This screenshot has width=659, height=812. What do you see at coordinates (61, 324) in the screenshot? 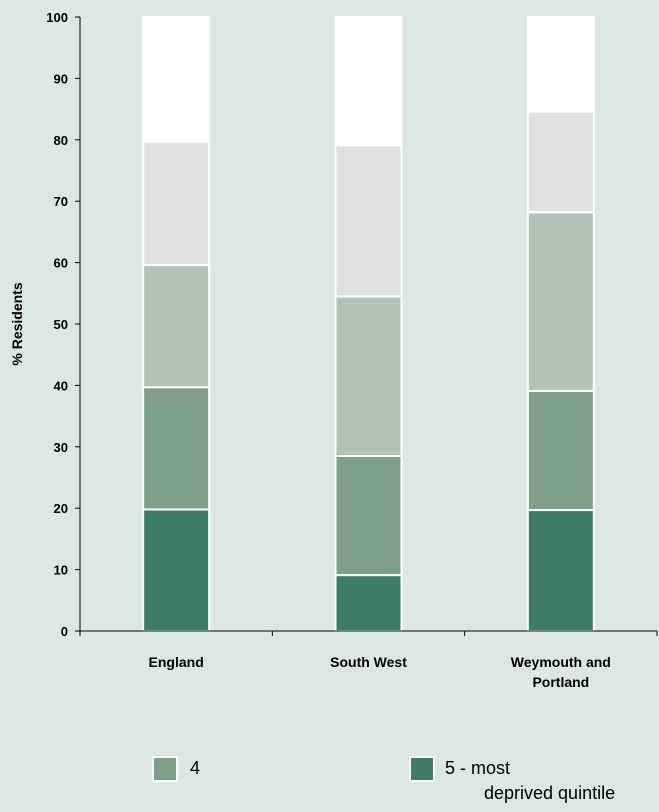
I see `y-tick-label-5: 50` at bounding box center [61, 324].